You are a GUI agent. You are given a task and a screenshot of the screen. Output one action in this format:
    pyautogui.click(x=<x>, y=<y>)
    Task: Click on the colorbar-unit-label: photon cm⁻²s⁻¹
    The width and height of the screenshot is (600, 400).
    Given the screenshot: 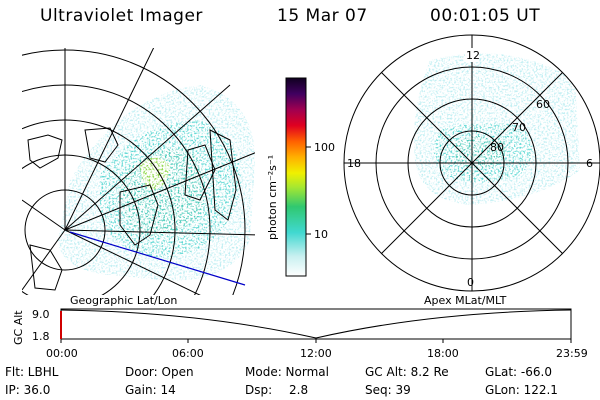 What is the action you would take?
    pyautogui.click(x=272, y=197)
    